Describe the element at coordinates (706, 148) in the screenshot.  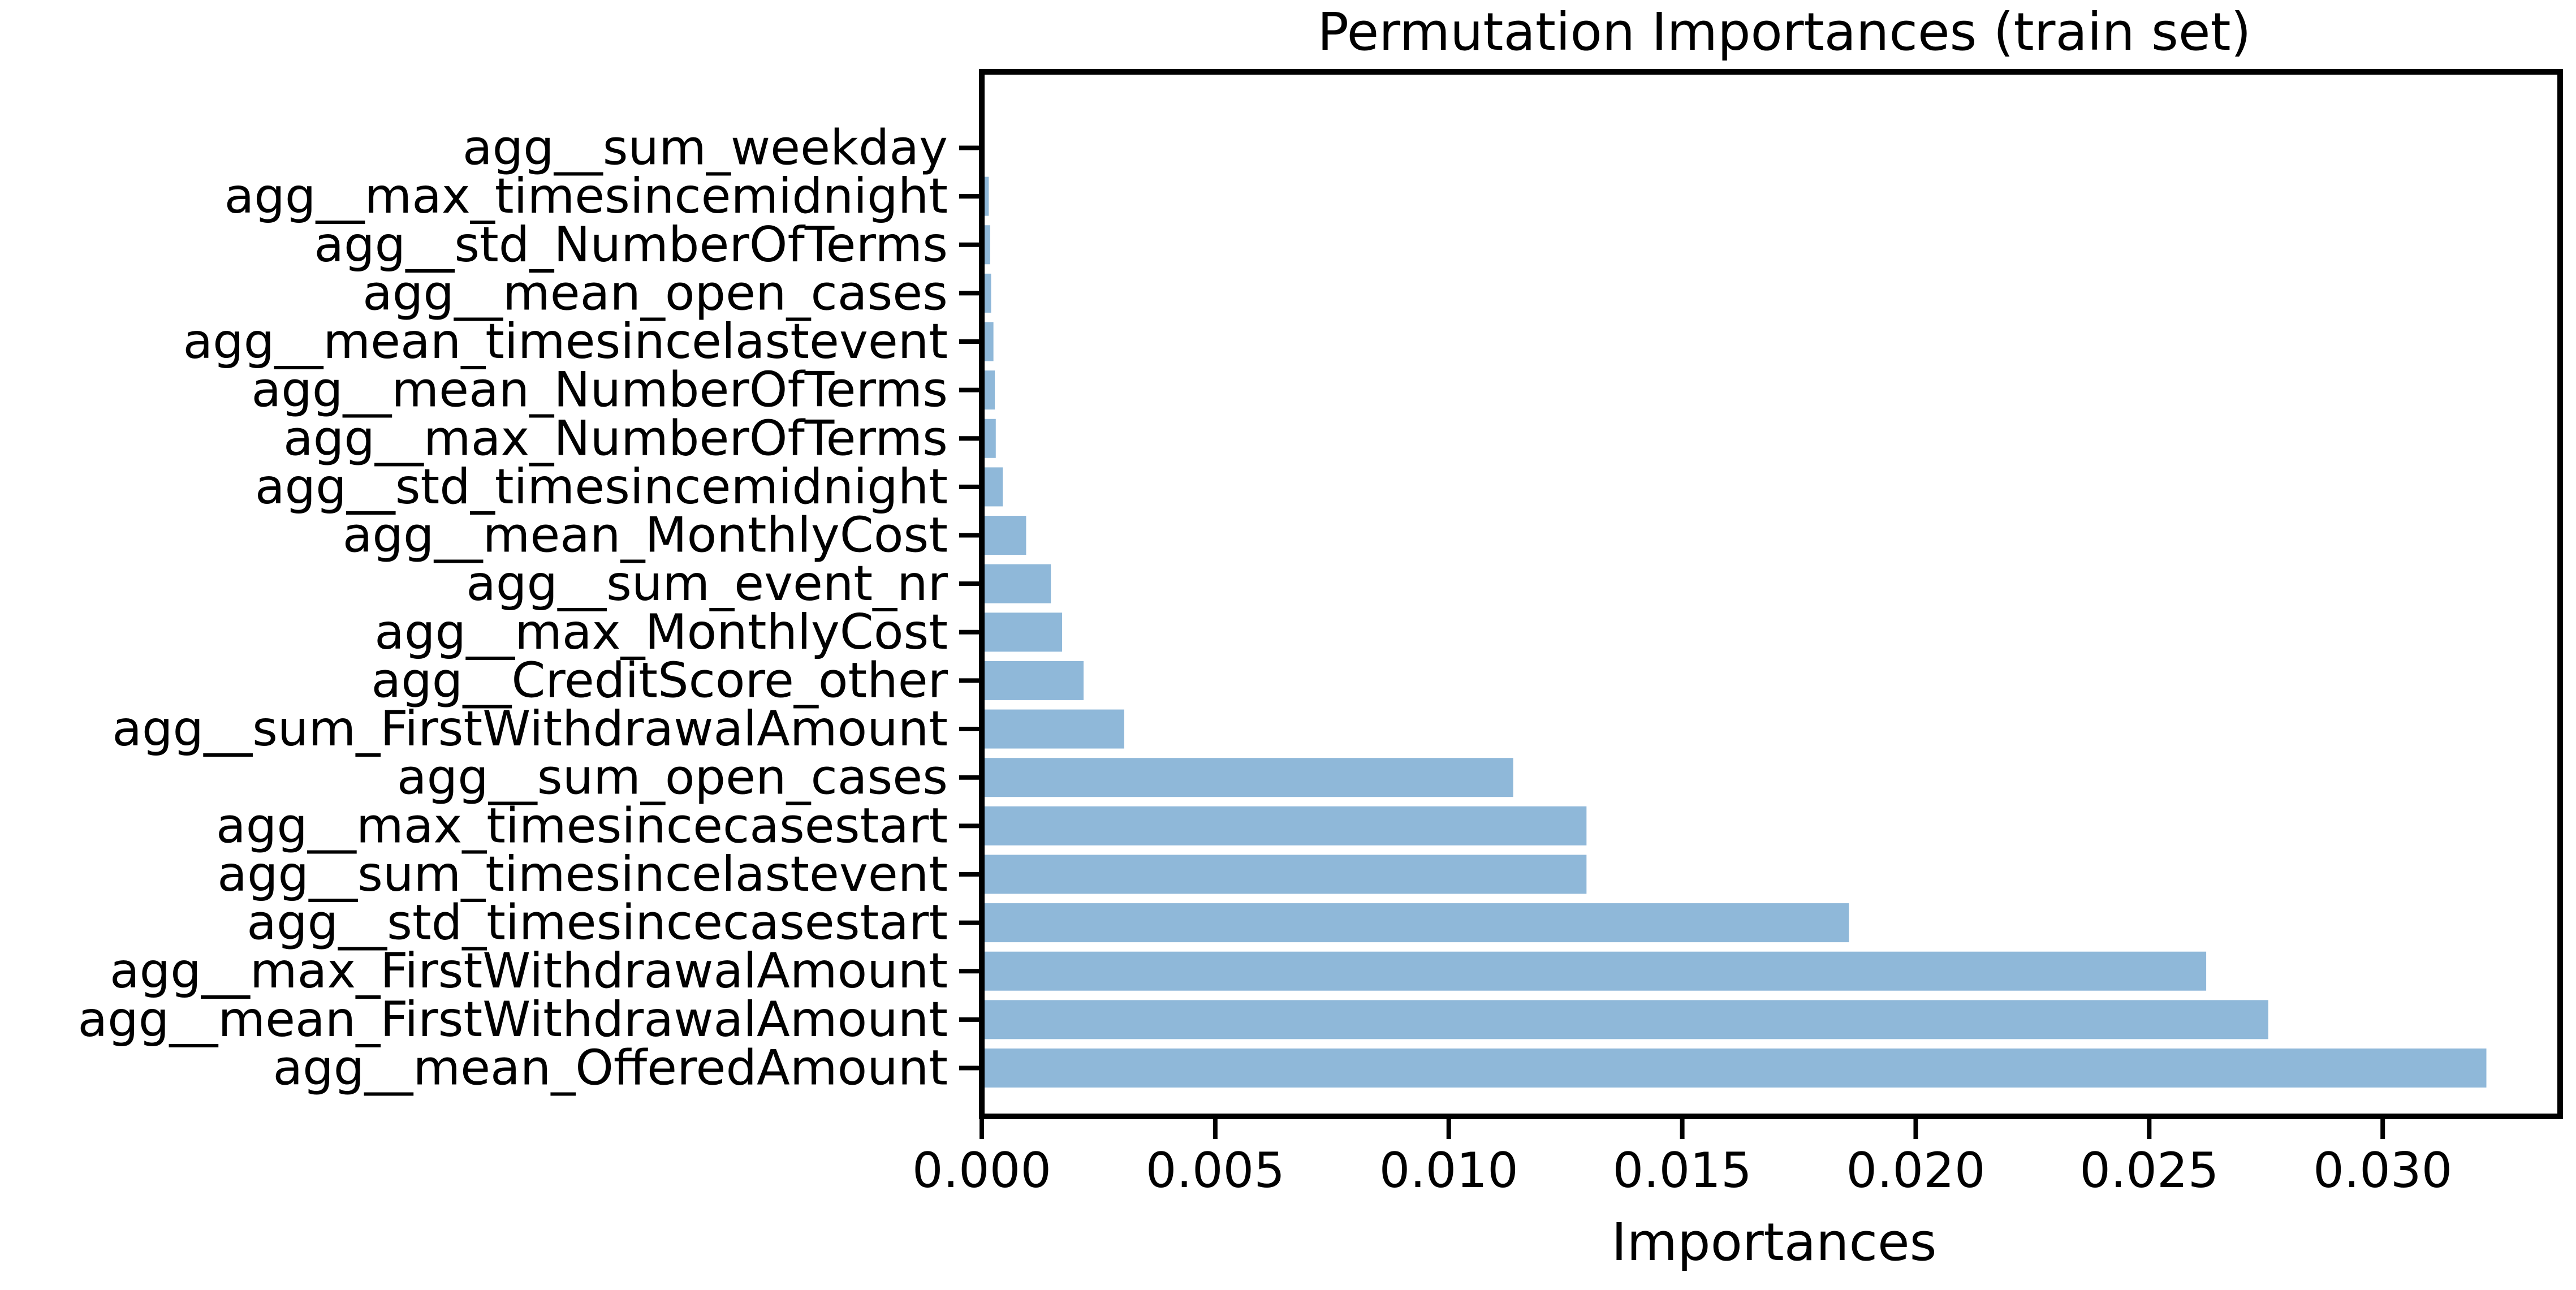
I see `y-tick-label: agg__sum_weekday` at that location.